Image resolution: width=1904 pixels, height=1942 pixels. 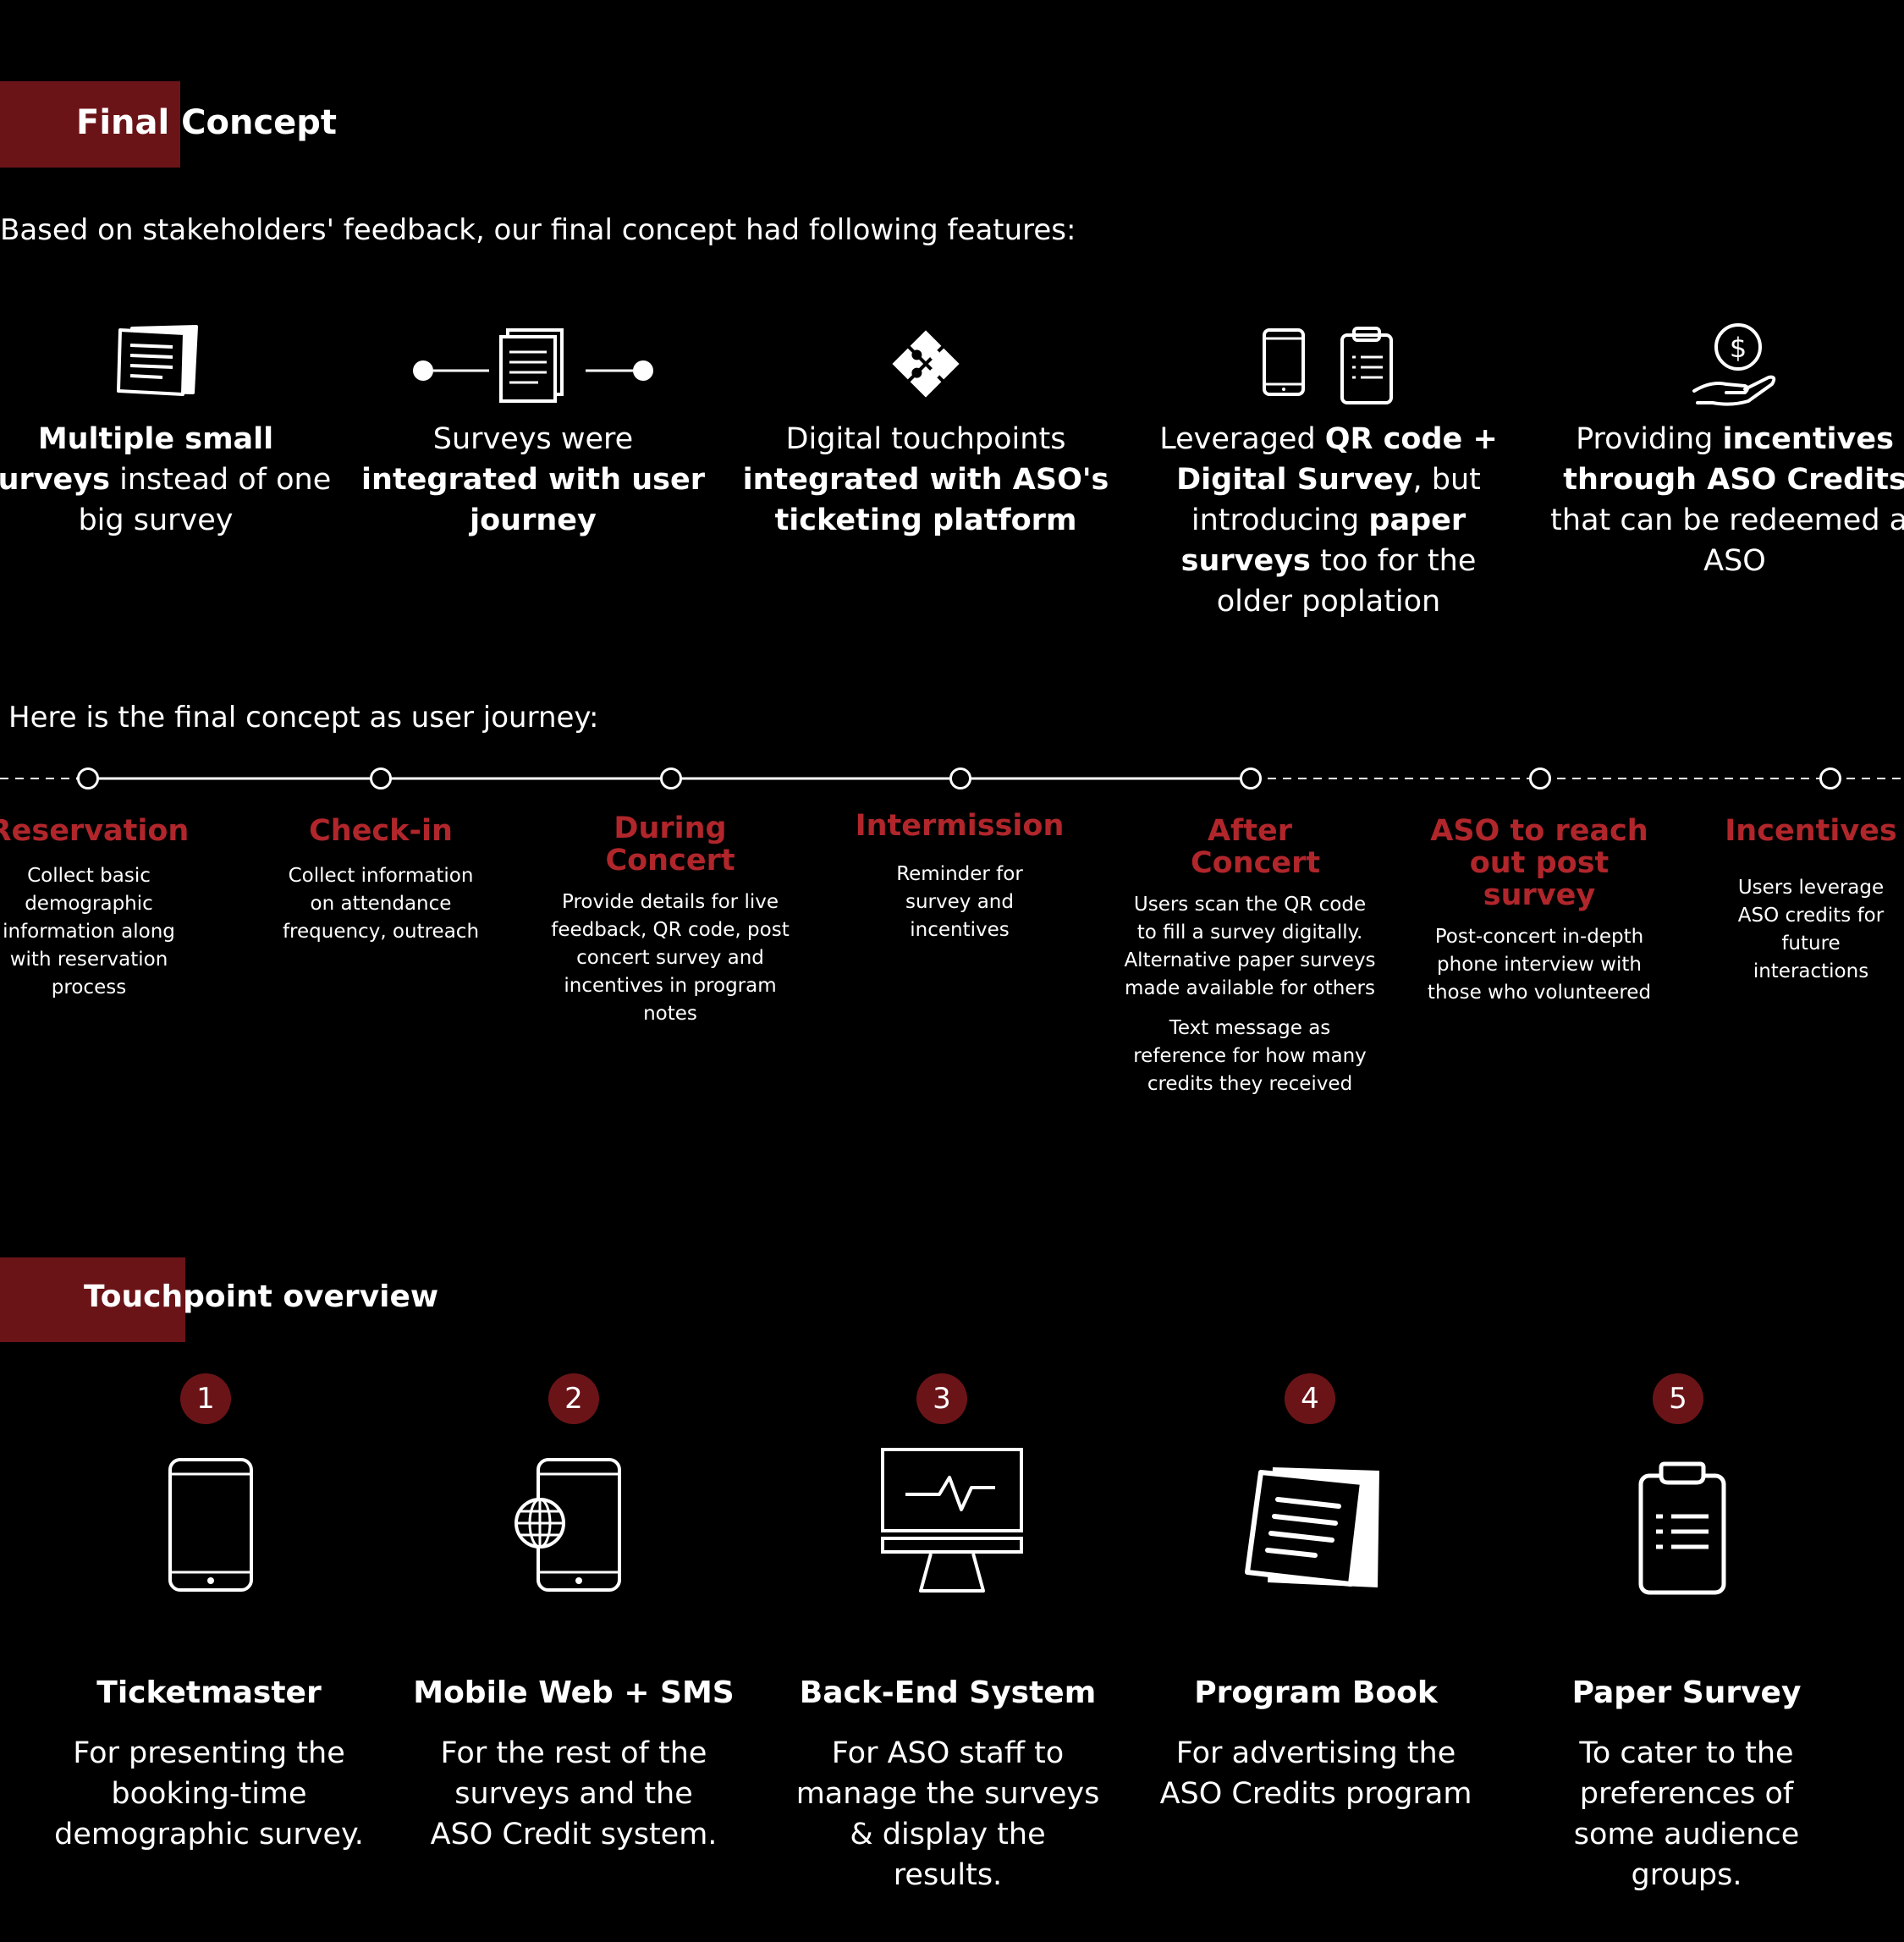 What do you see at coordinates (1811, 831) in the screenshot?
I see `stage-title: Incentives` at bounding box center [1811, 831].